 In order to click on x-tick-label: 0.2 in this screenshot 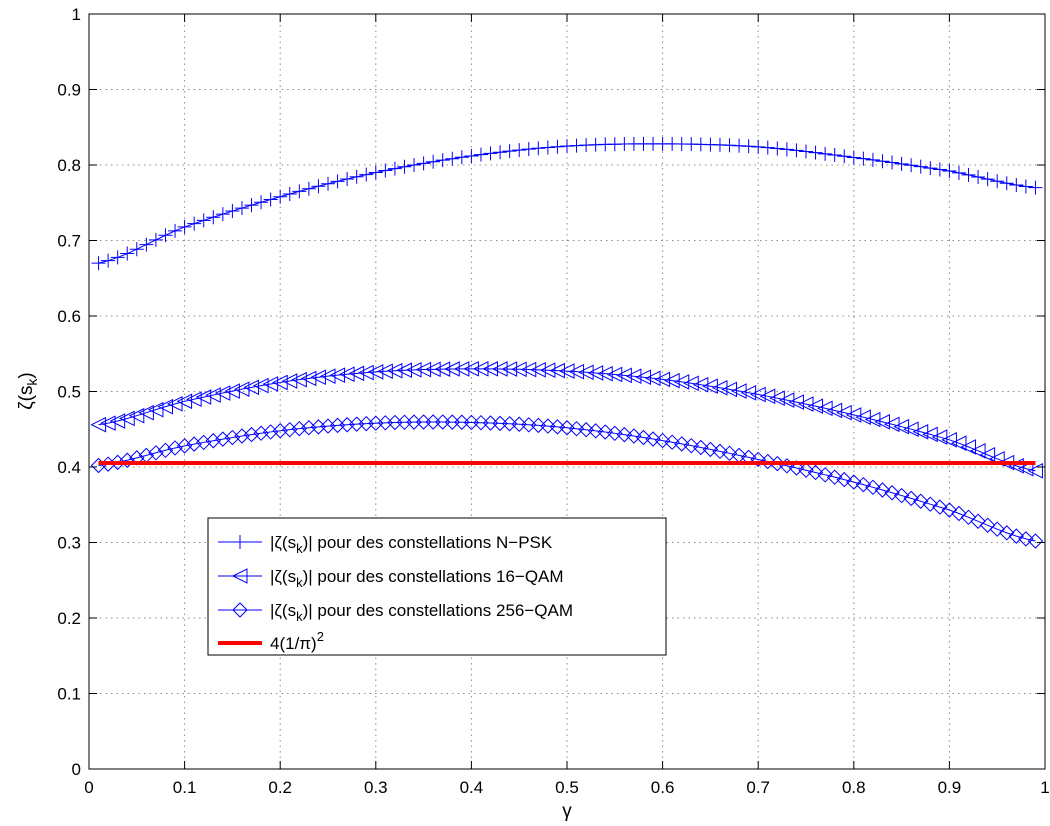, I will do `click(280, 787)`.